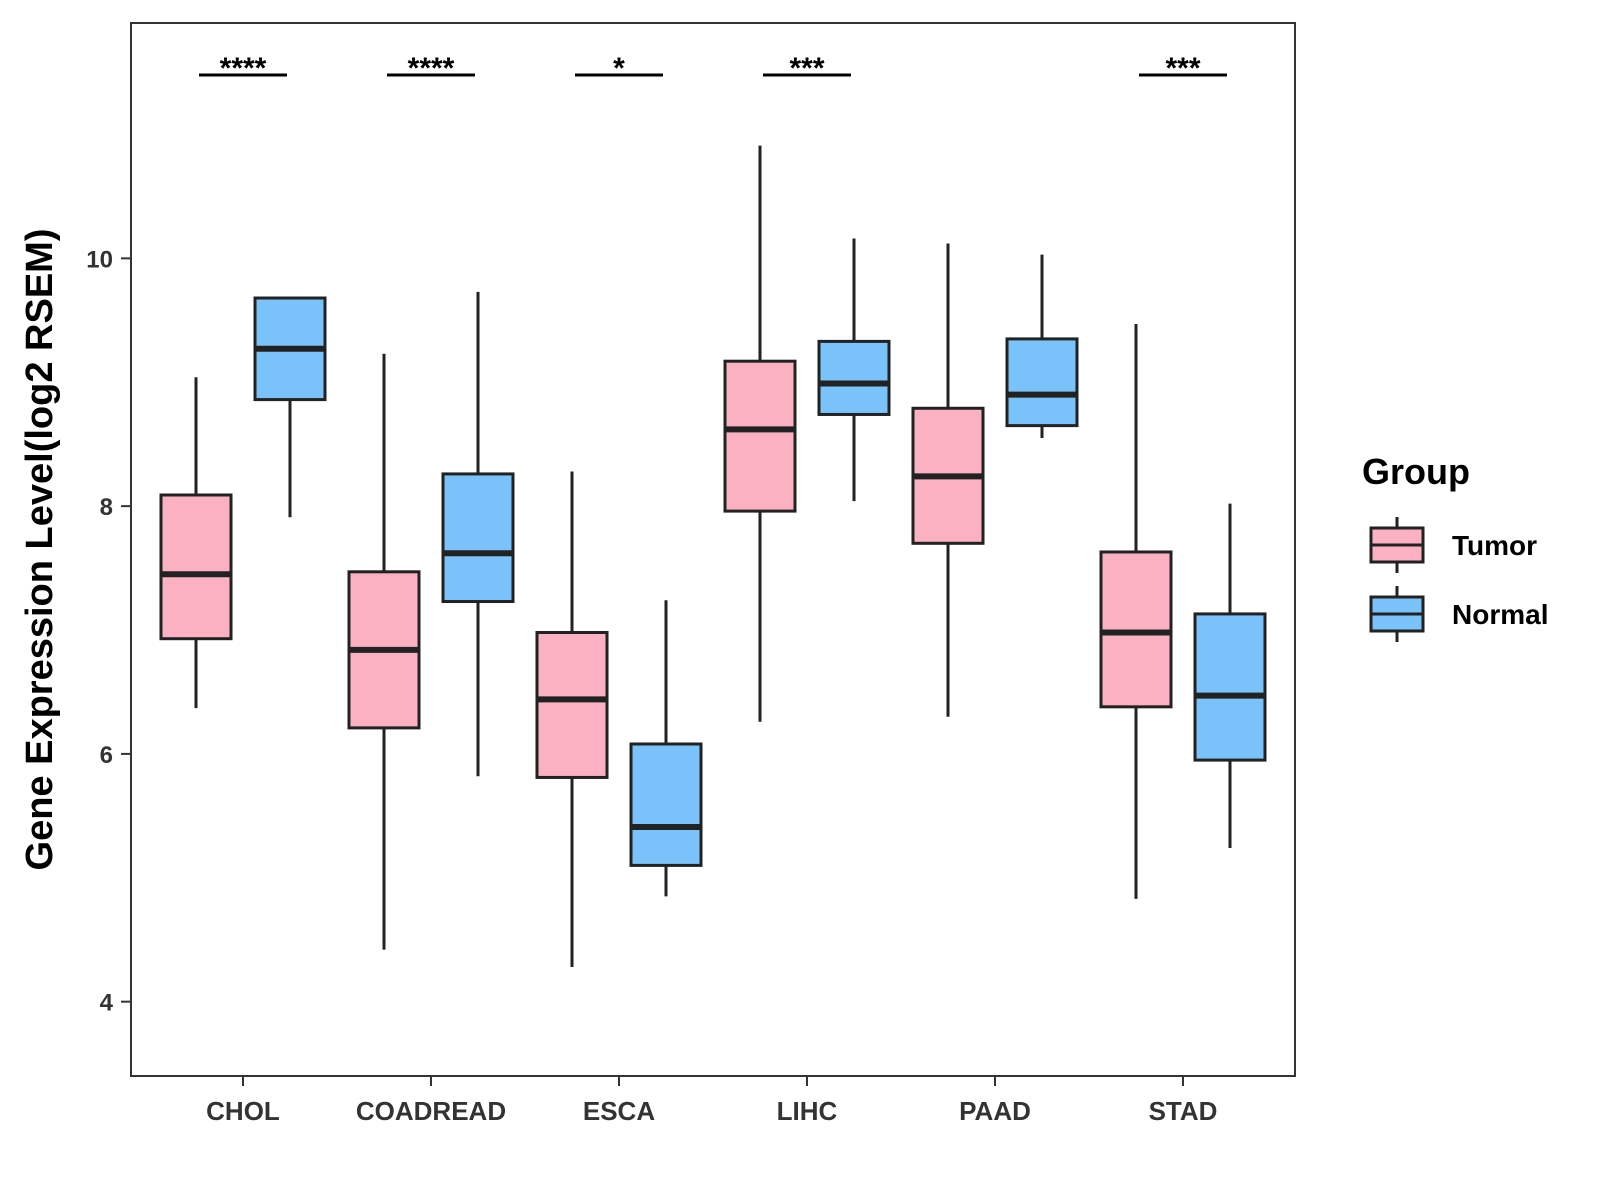  I want to click on box-normal-chol, so click(290, 407).